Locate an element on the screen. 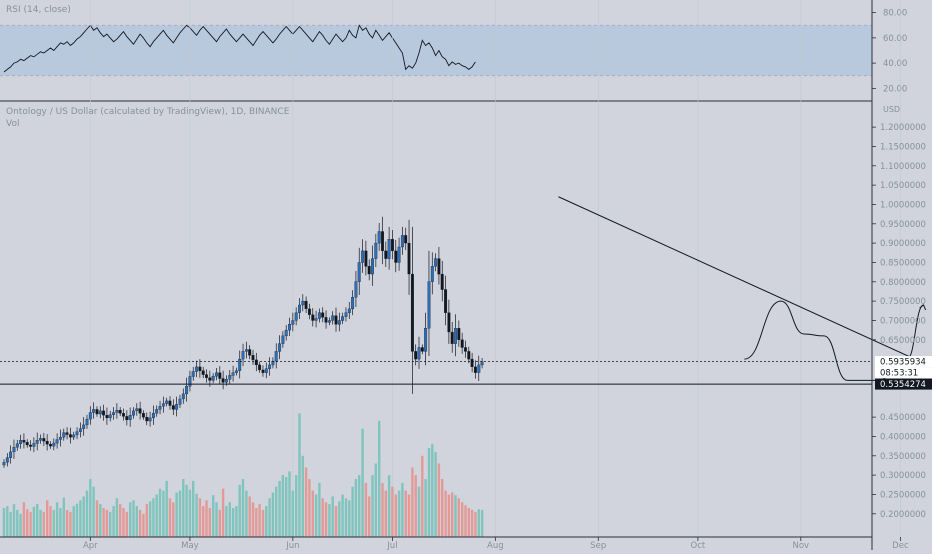  volume-label: Vol is located at coordinates (12, 124).